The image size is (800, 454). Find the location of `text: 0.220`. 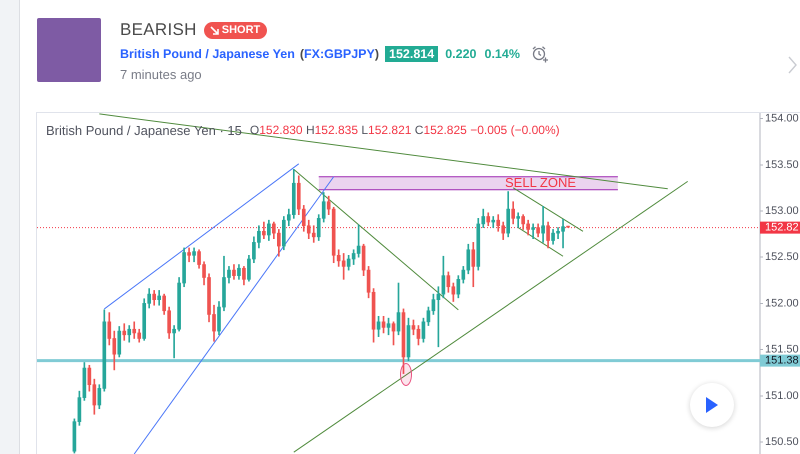

text: 0.220 is located at coordinates (460, 53).